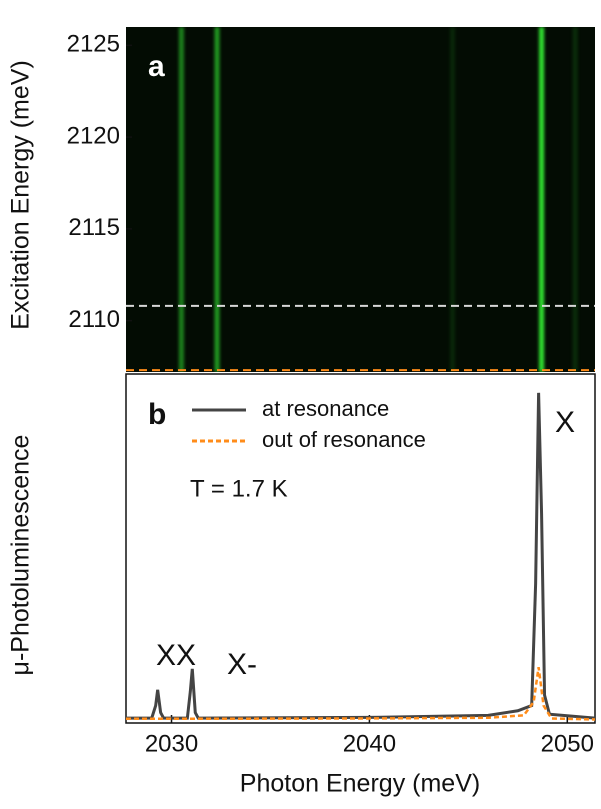 The height and width of the screenshot is (809, 601). Describe the element at coordinates (565, 422) in the screenshot. I see `peak-label: X` at that location.